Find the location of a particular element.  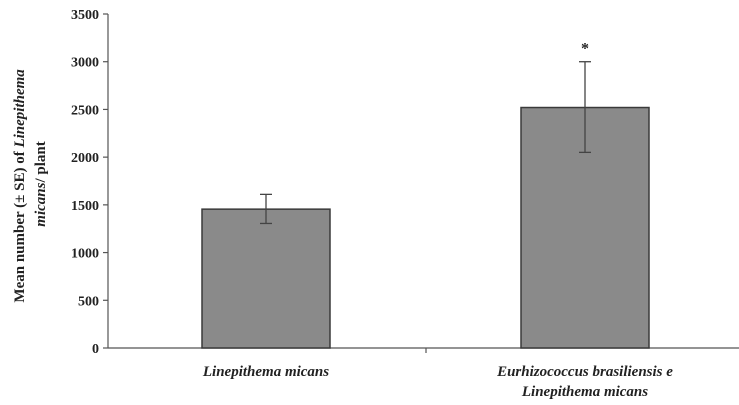

y-axis: 0 500 1000 1500 2000 2500 3000 3500 is located at coordinates (90, 182).